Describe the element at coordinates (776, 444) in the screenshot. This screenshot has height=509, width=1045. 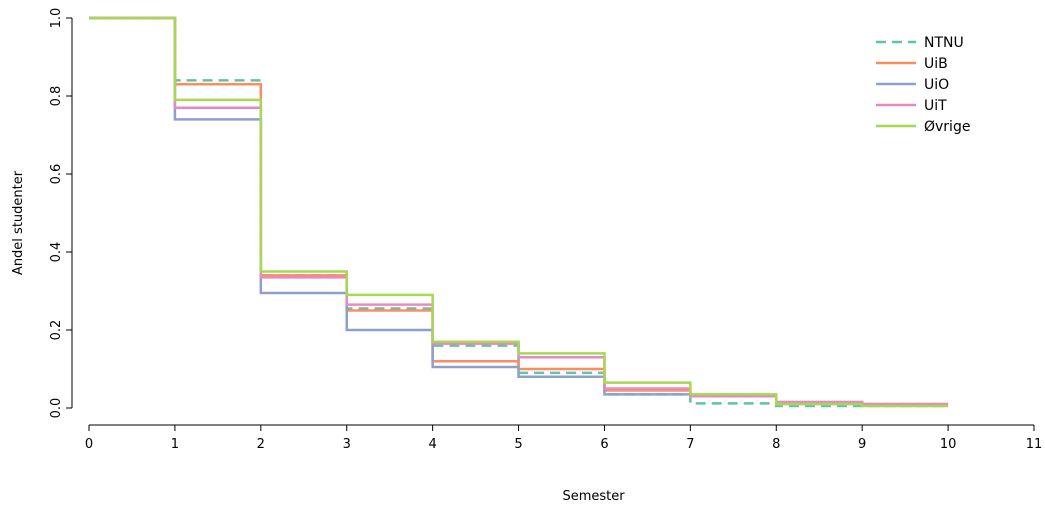
I see `x-tick-label: 8` at that location.